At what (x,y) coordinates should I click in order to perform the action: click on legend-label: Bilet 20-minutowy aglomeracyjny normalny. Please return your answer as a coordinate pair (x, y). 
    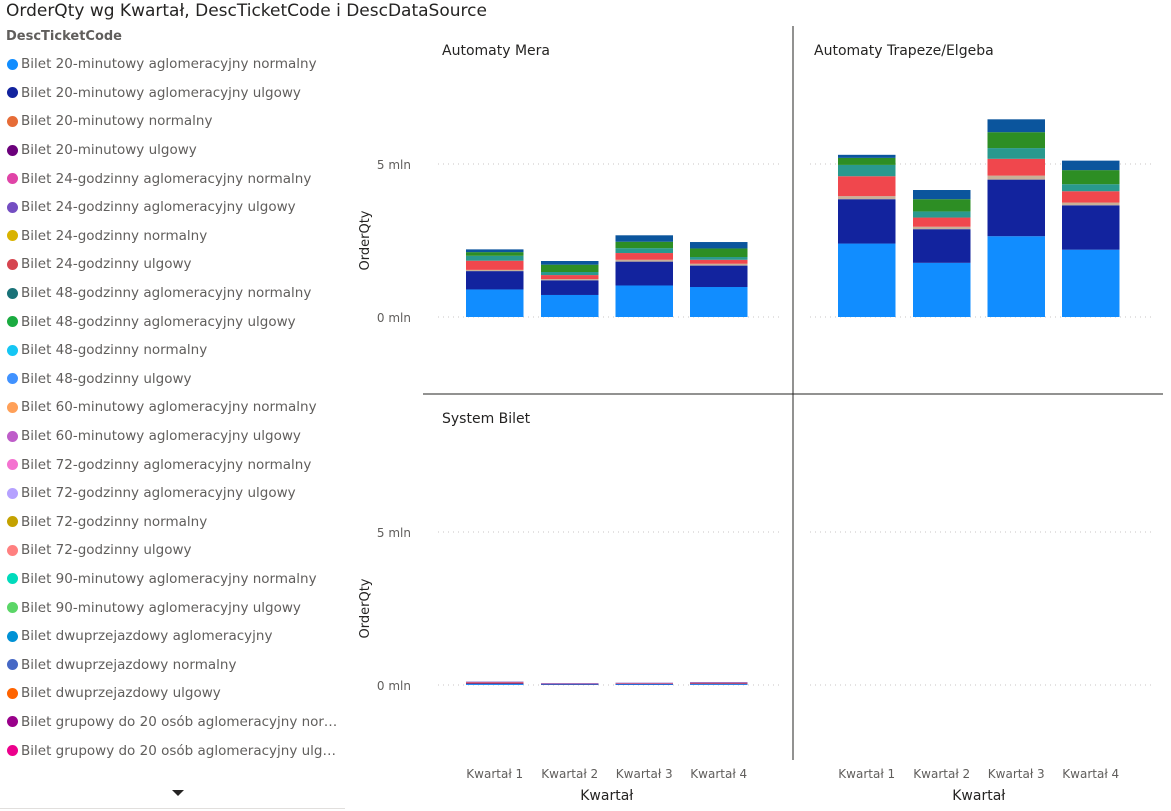
    Looking at the image, I should click on (169, 64).